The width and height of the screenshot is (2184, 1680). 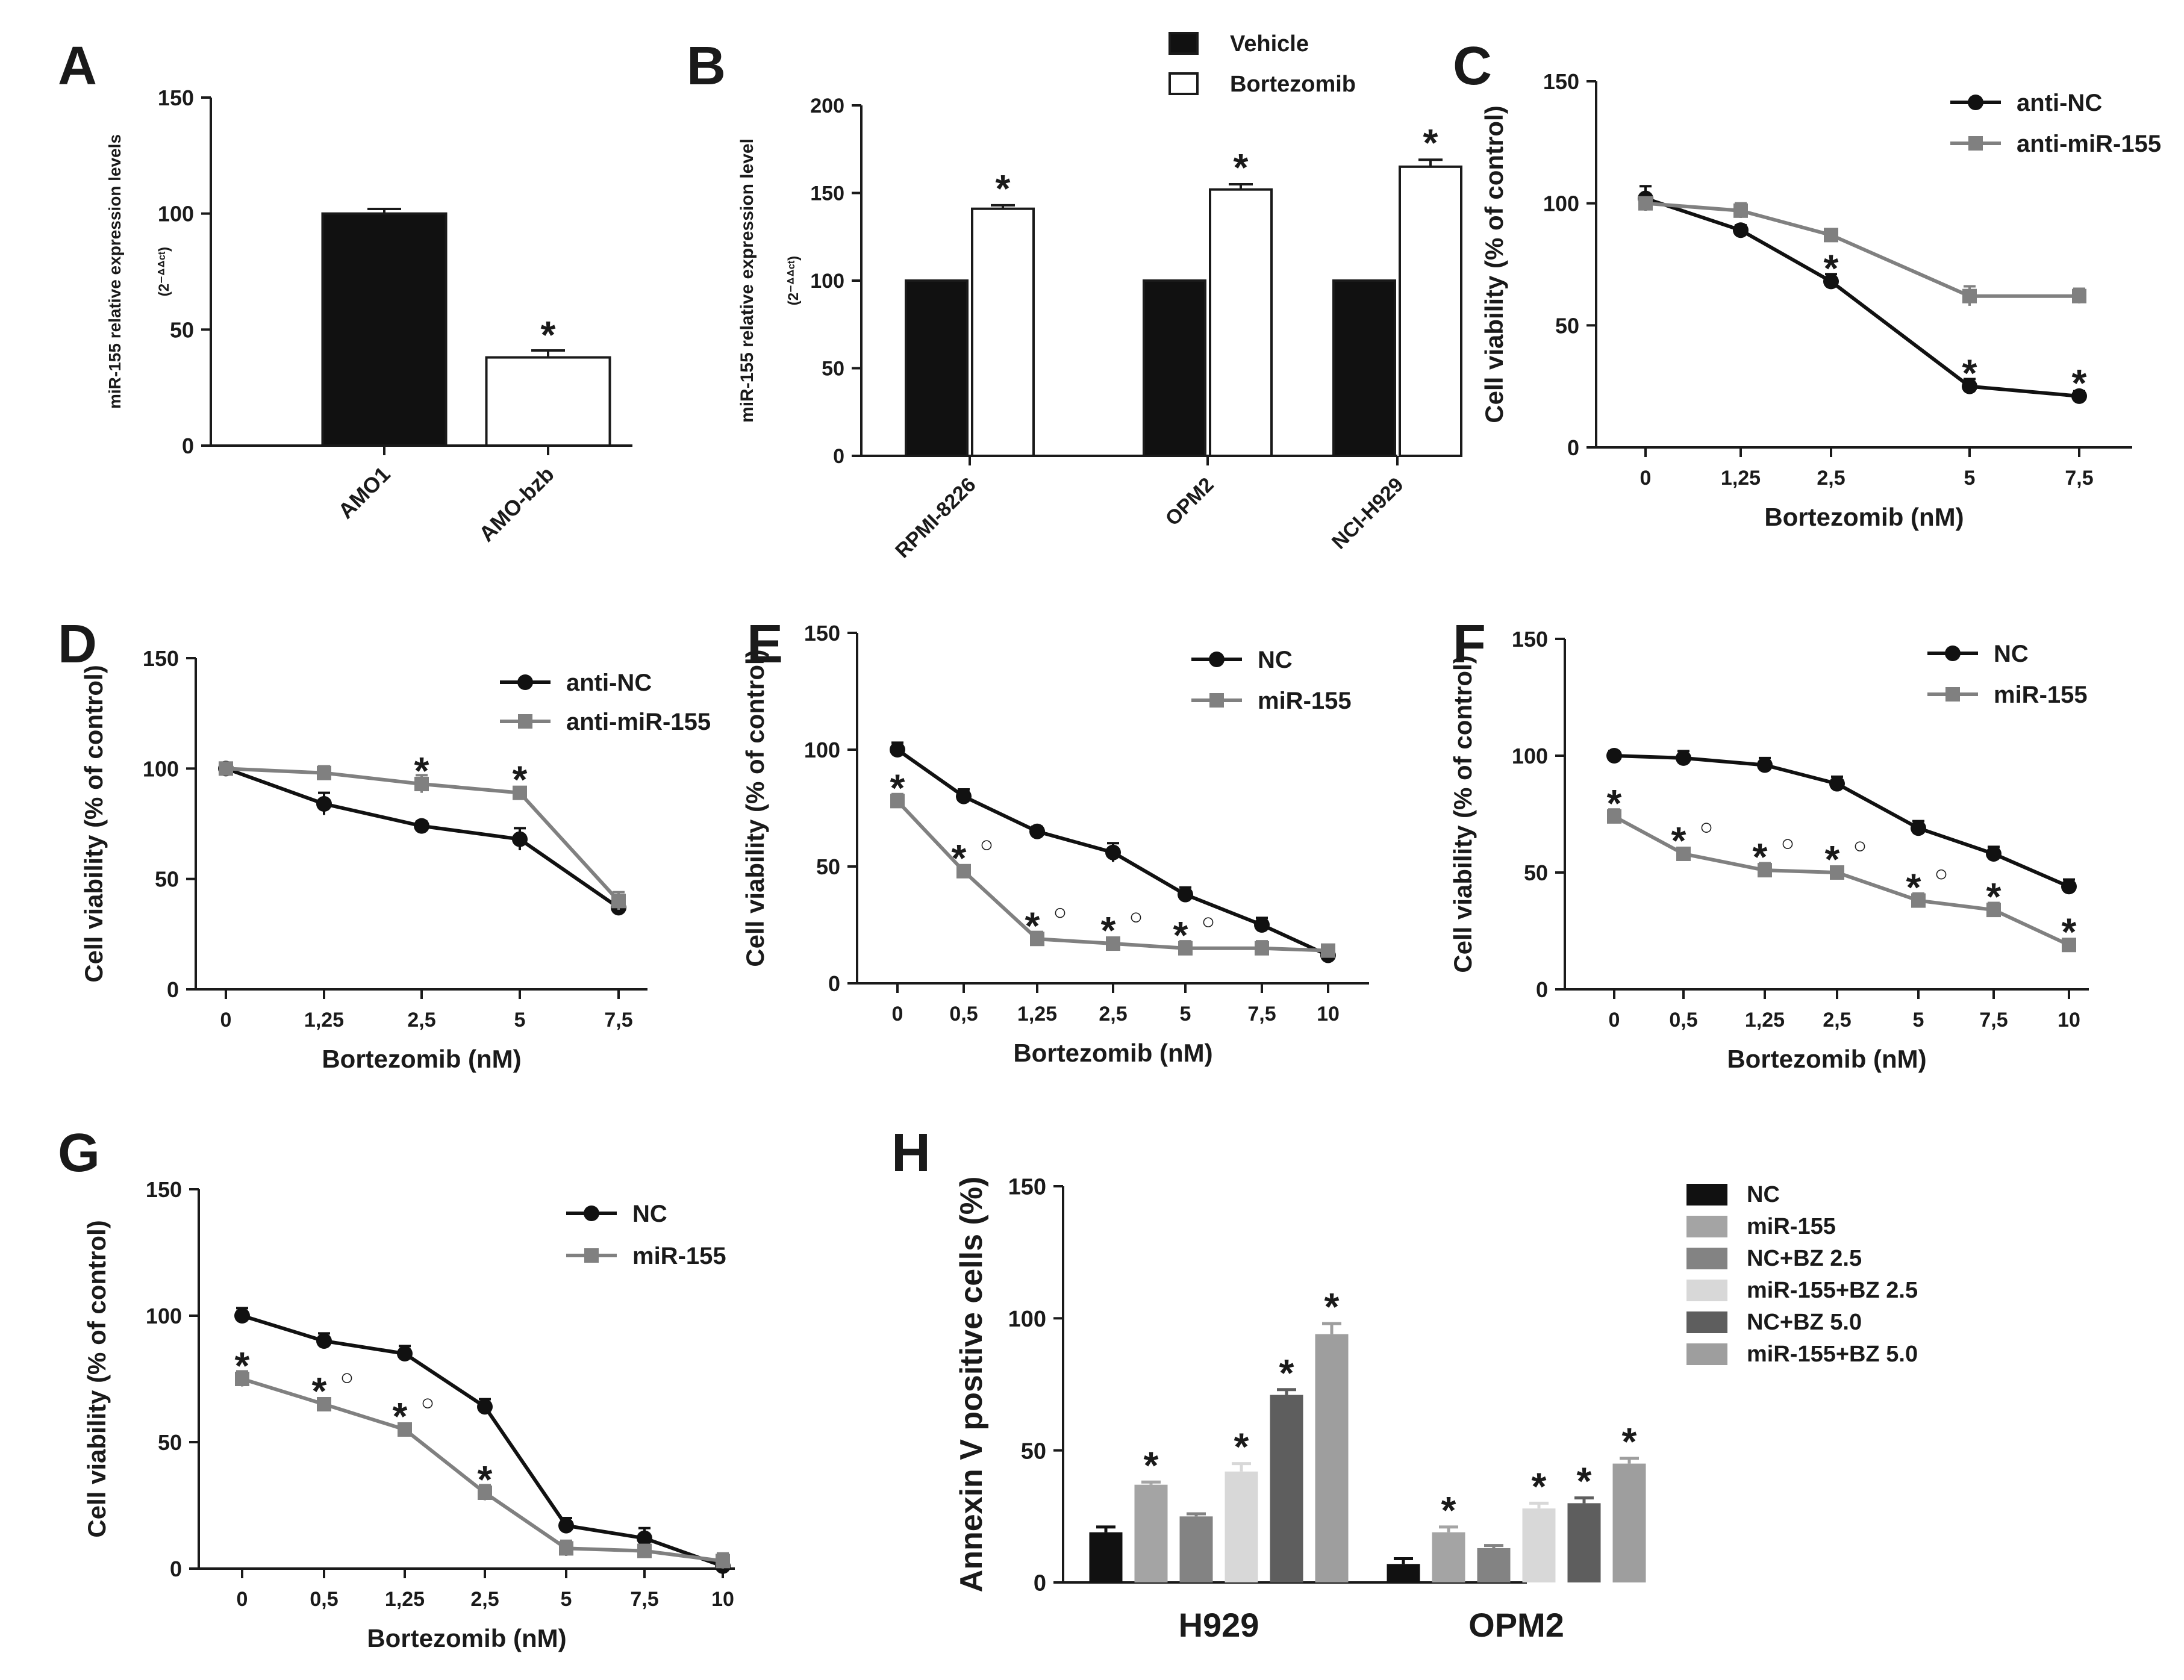 What do you see at coordinates (1272, 681) in the screenshot?
I see `legend: NC miR-155` at bounding box center [1272, 681].